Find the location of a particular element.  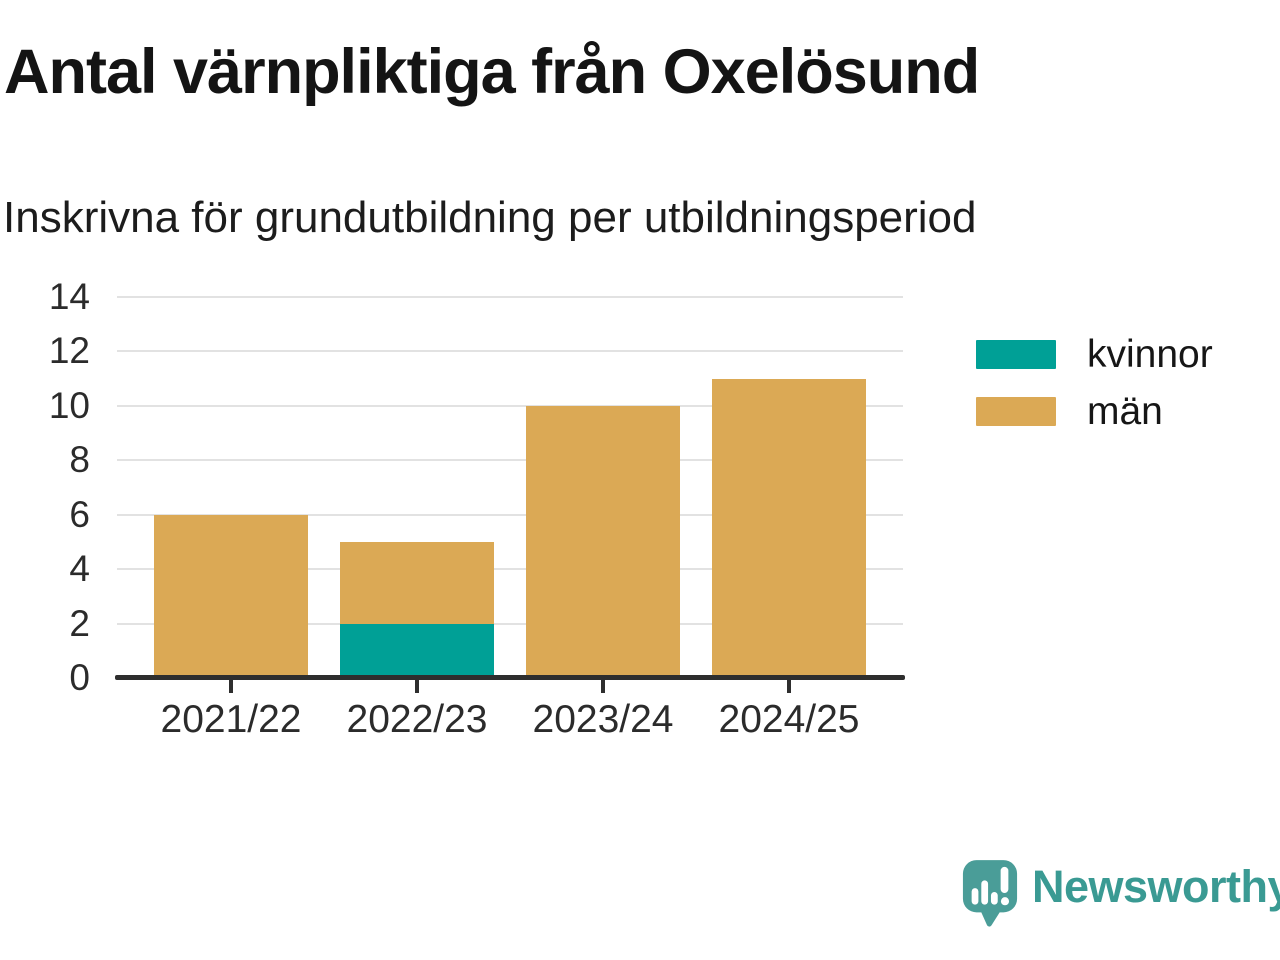

x-axis-label: 2023/24 is located at coordinates (603, 719).